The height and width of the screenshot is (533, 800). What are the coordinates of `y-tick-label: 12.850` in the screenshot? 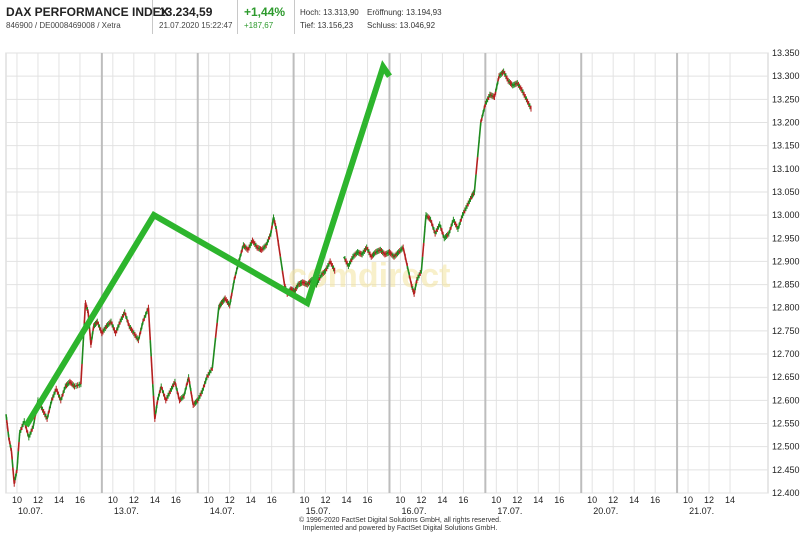 It's located at (786, 285).